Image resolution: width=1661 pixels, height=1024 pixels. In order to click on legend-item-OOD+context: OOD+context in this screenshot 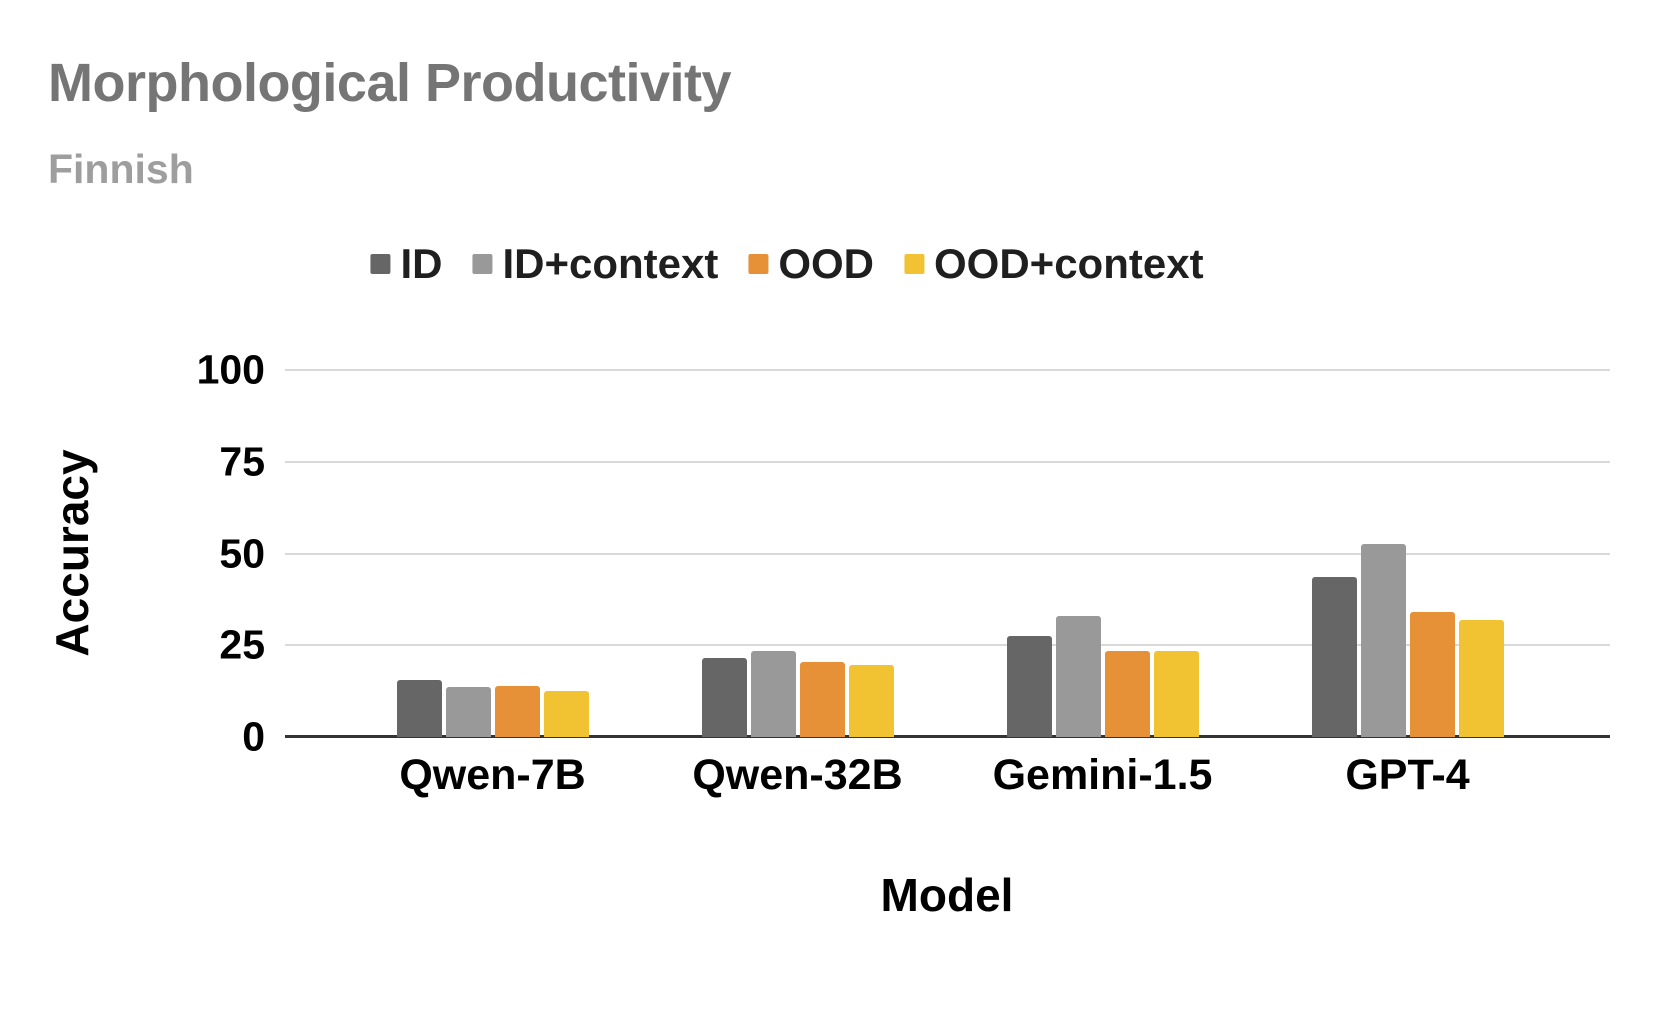, I will do `click(1054, 264)`.